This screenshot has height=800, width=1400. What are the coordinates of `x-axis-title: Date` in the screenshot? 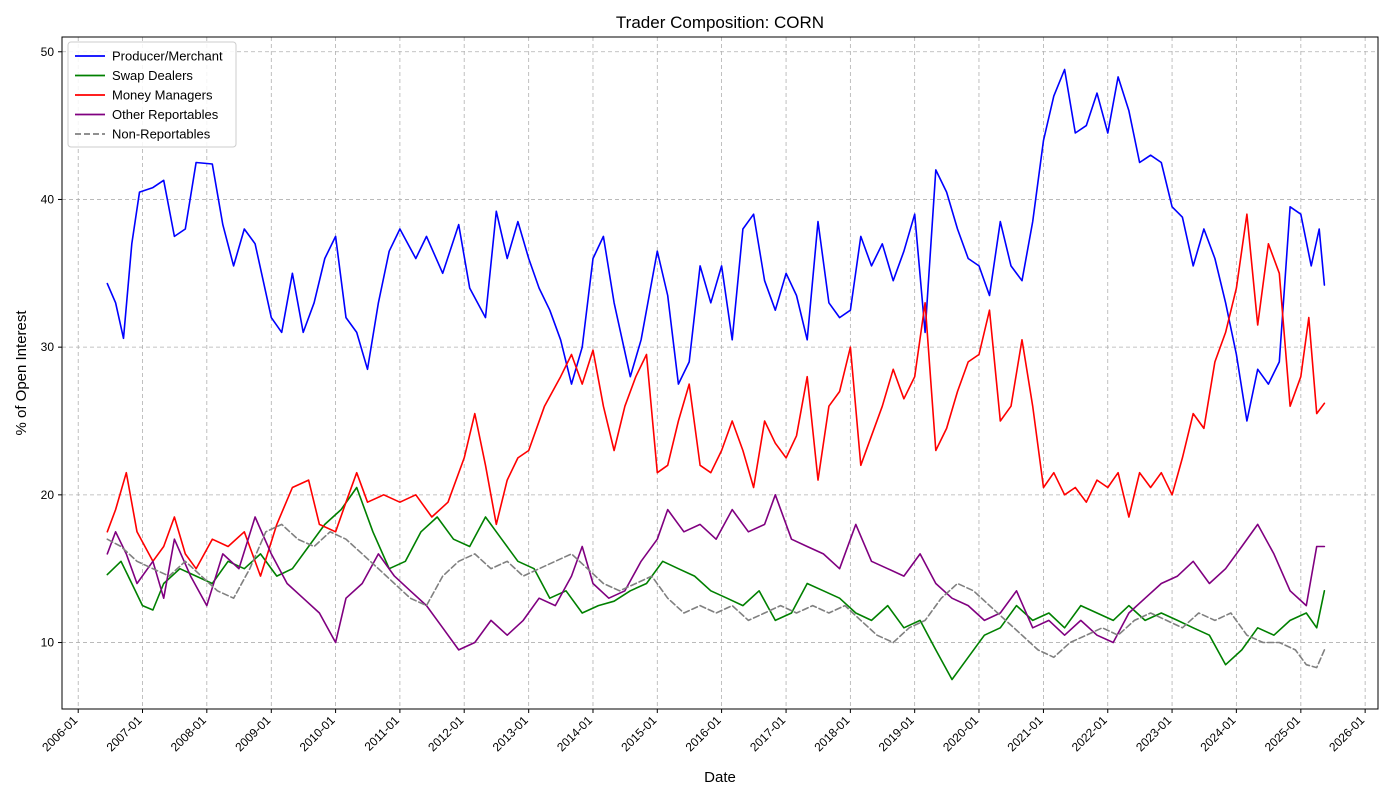 It's located at (720, 777).